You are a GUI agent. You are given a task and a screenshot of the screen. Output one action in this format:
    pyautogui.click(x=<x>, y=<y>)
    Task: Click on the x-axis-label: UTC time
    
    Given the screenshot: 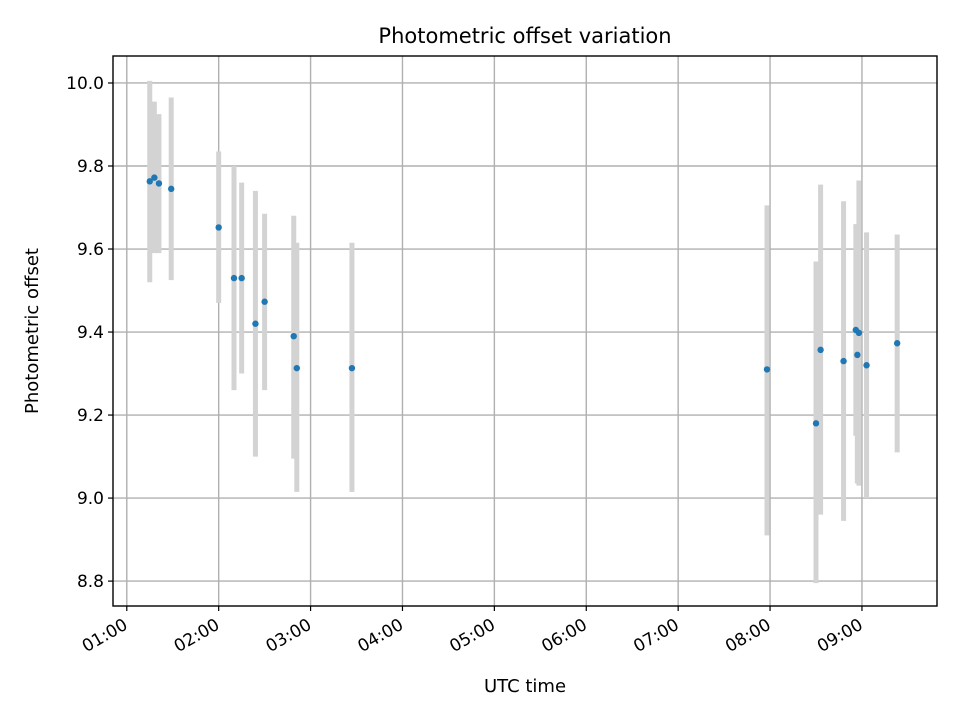 What is the action you would take?
    pyautogui.click(x=525, y=686)
    